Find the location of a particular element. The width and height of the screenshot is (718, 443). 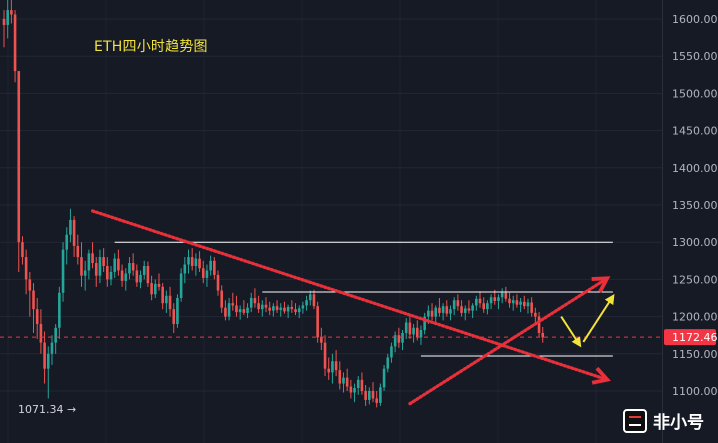

projection-arrow is located at coordinates (598, 318).